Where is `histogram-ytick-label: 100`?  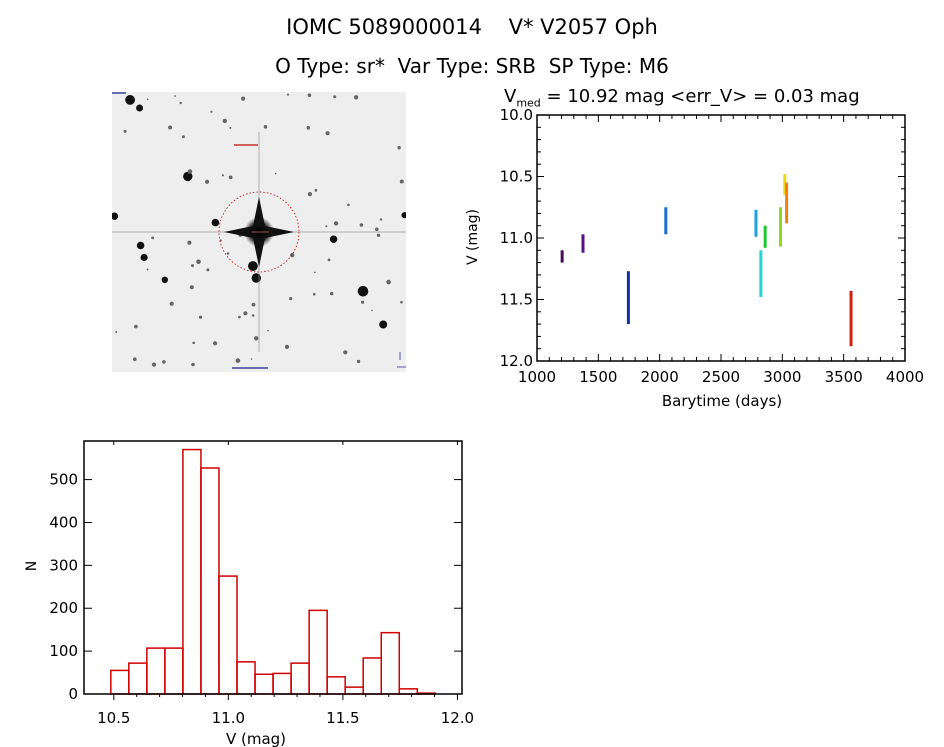 histogram-ytick-label: 100 is located at coordinates (63, 651).